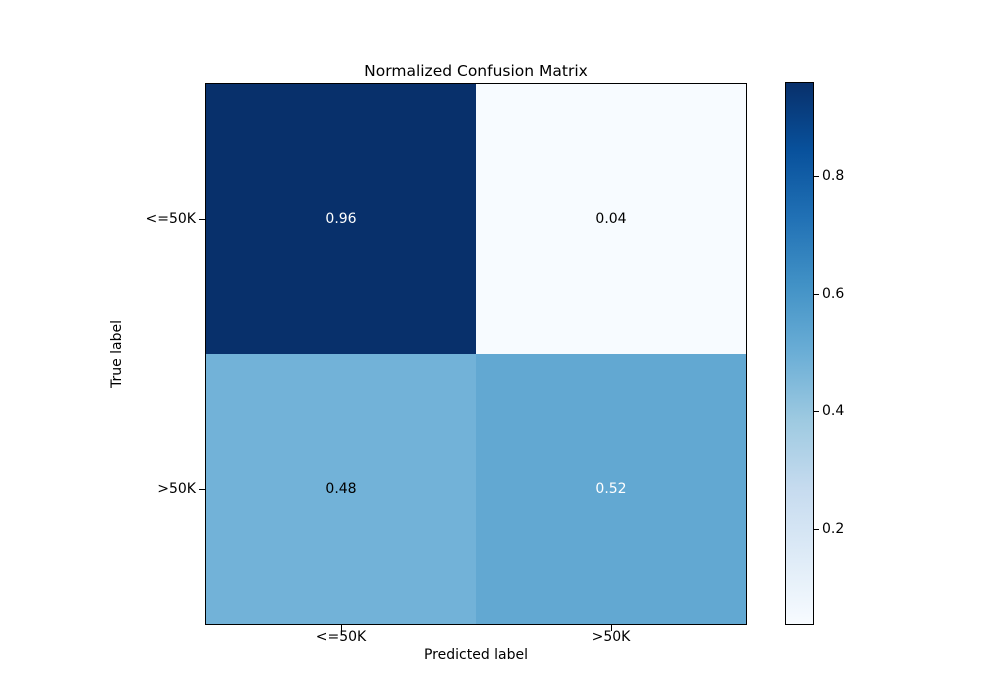 This screenshot has height=700, width=1000. What do you see at coordinates (341, 219) in the screenshot?
I see `heatmap-cell-tn: 0.96` at bounding box center [341, 219].